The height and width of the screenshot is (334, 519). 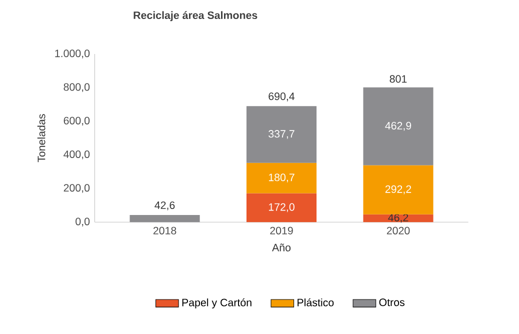 I want to click on y-tick-label: 1.000,0, so click(x=72, y=54).